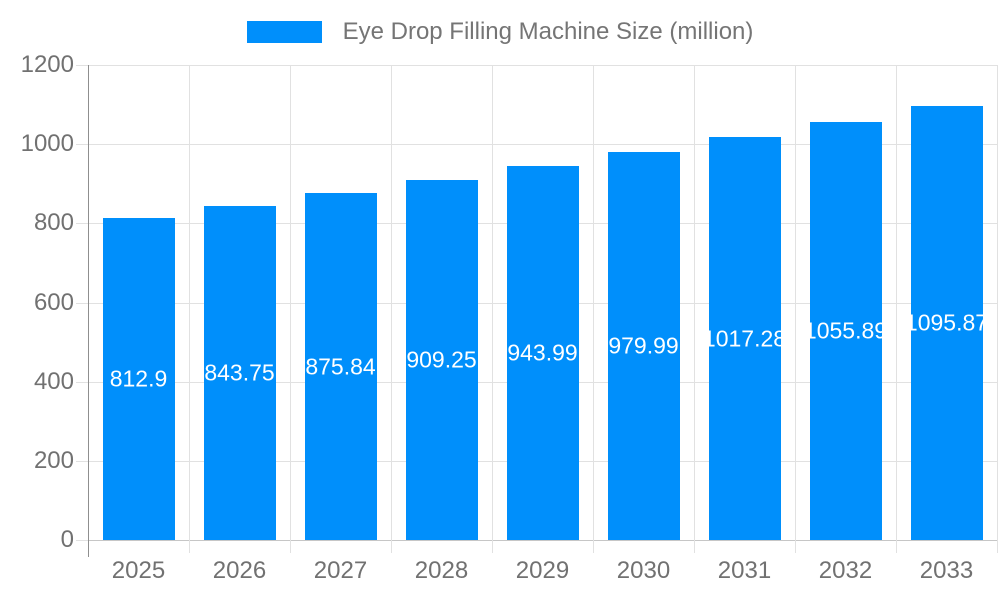 This screenshot has height=600, width=1000. I want to click on y-axis-label: 400, so click(53, 381).